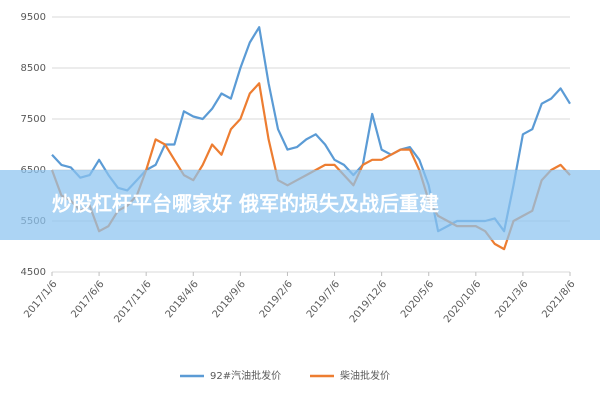 This screenshot has height=400, width=600. I want to click on legend-label: 柴油批发价, so click(365, 375).